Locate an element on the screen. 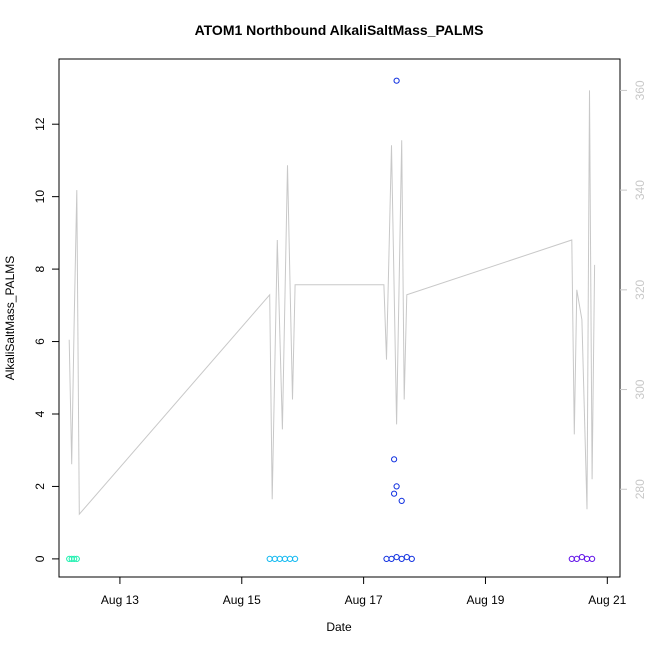  chart-title: ATOM1 Northbound AlkaliSaltMass_PALMS is located at coordinates (339, 30).